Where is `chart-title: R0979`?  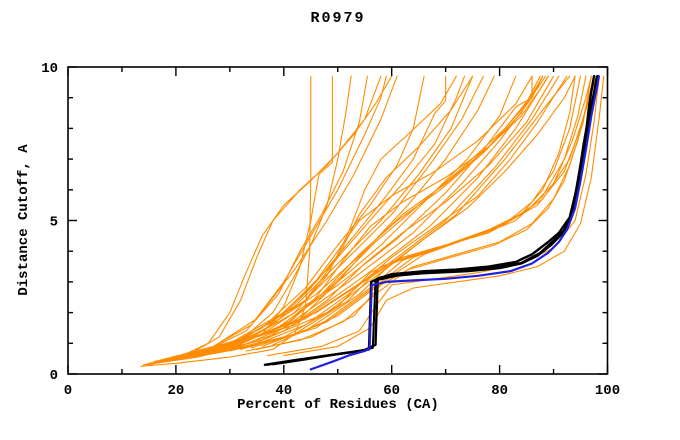 chart-title: R0979 is located at coordinates (338, 18).